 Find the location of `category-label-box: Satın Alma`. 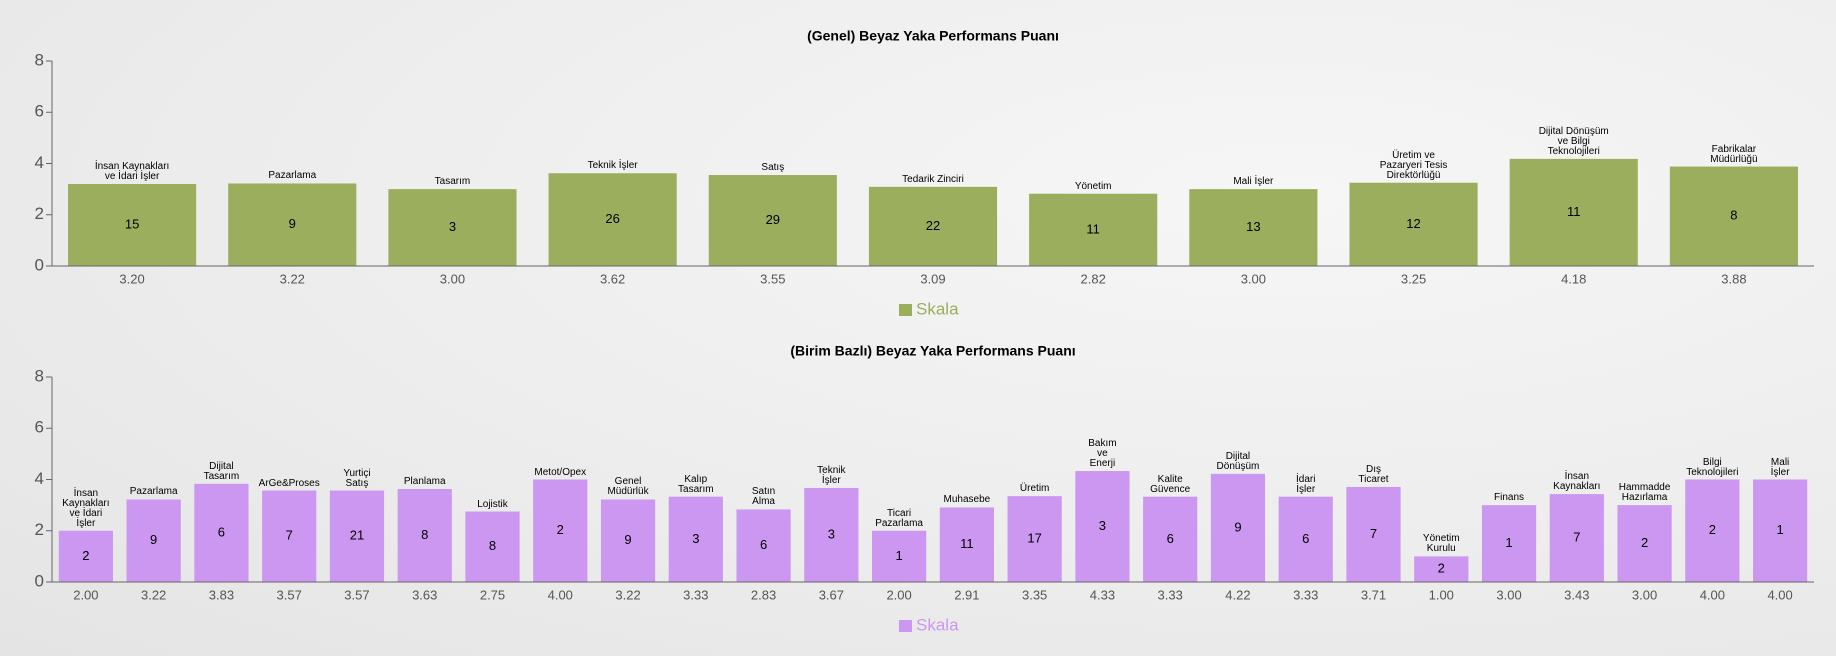

category-label-box: Satın Alma is located at coordinates (763, 497).